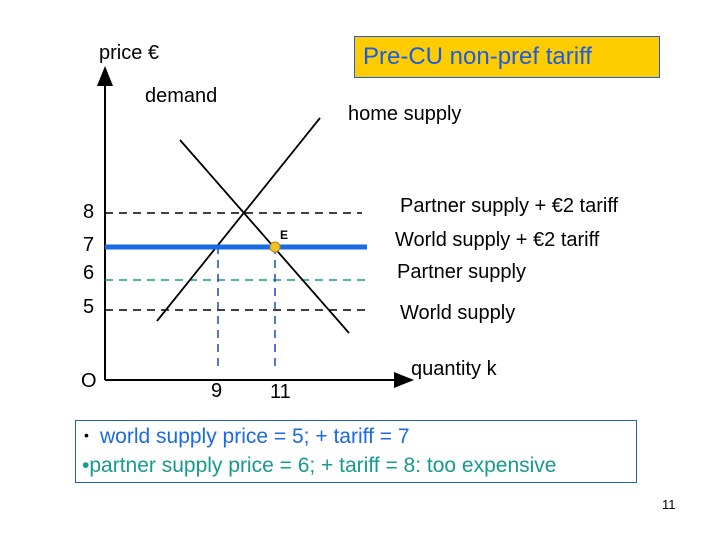 The width and height of the screenshot is (720, 540). What do you see at coordinates (275, 247) in the screenshot?
I see `equilibrium-point` at bounding box center [275, 247].